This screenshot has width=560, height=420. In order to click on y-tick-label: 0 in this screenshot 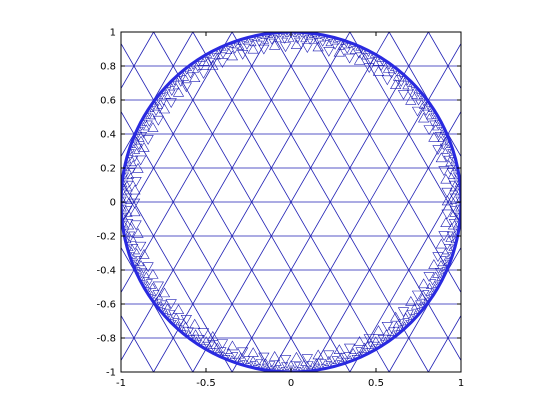, I will do `click(113, 203)`.